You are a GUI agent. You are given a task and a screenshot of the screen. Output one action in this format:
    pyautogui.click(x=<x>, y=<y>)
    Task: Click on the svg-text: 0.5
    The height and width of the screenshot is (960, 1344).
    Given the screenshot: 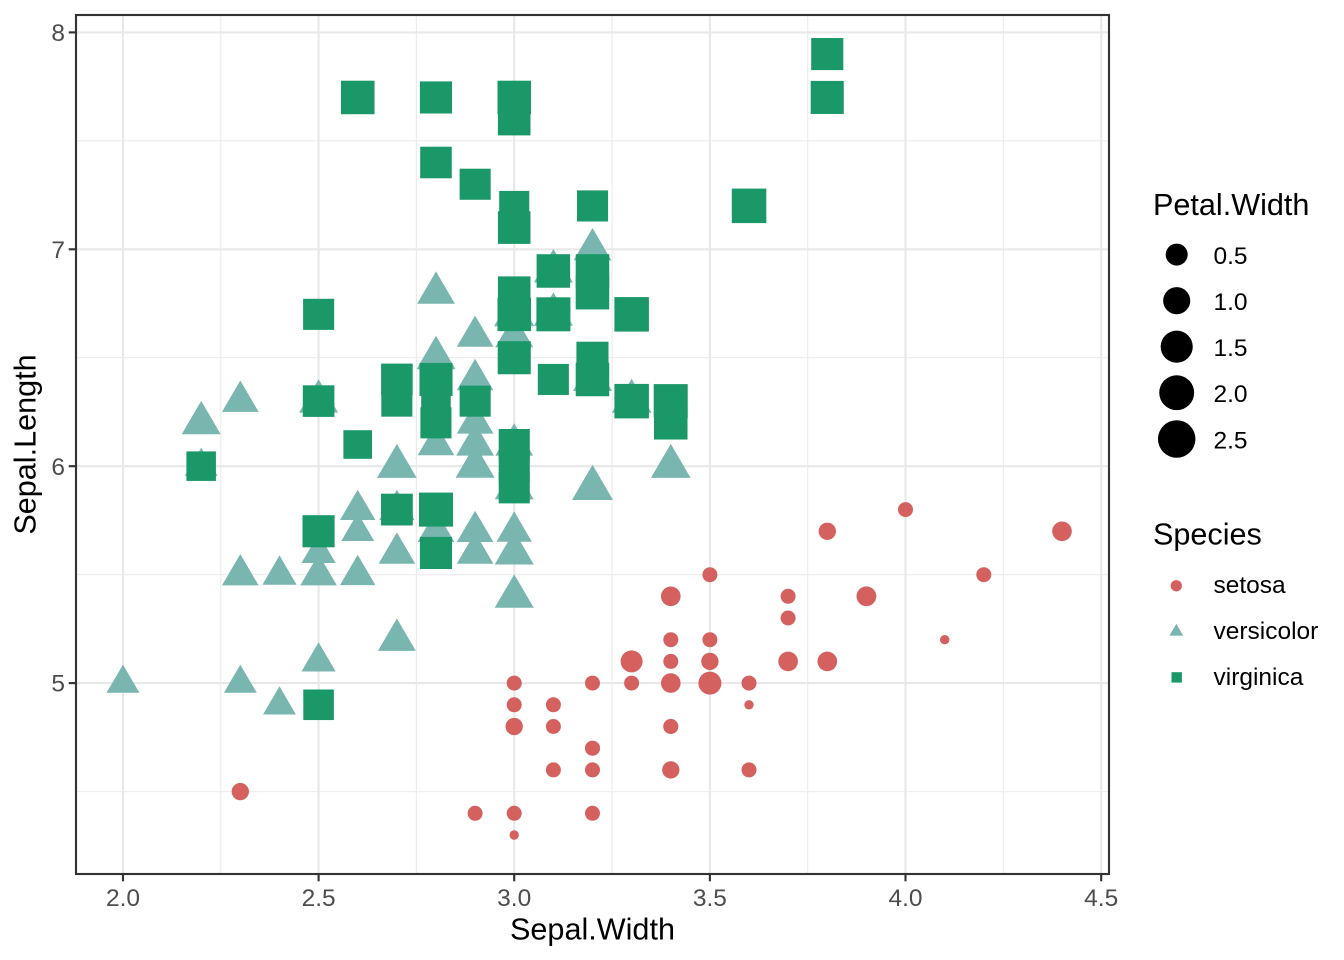 What is the action you would take?
    pyautogui.click(x=1231, y=256)
    